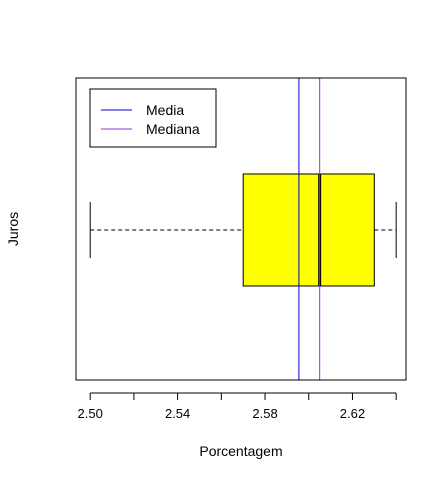 This screenshot has width=446, height=480. I want to click on x-axis-label: Porcentagem, so click(240, 451).